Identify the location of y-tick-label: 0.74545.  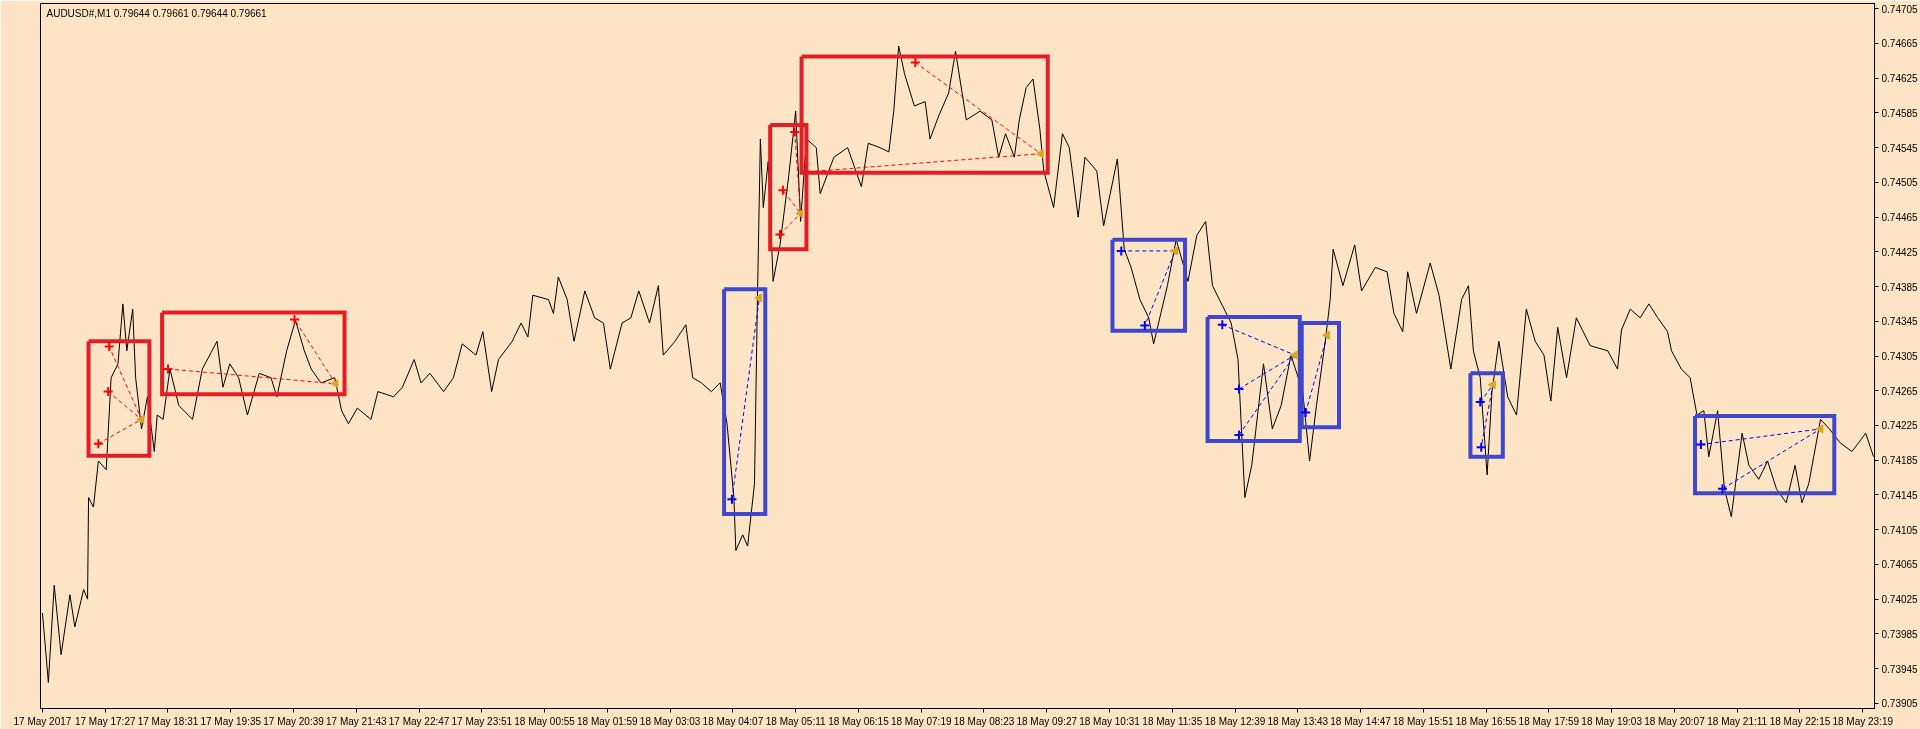
(1900, 148).